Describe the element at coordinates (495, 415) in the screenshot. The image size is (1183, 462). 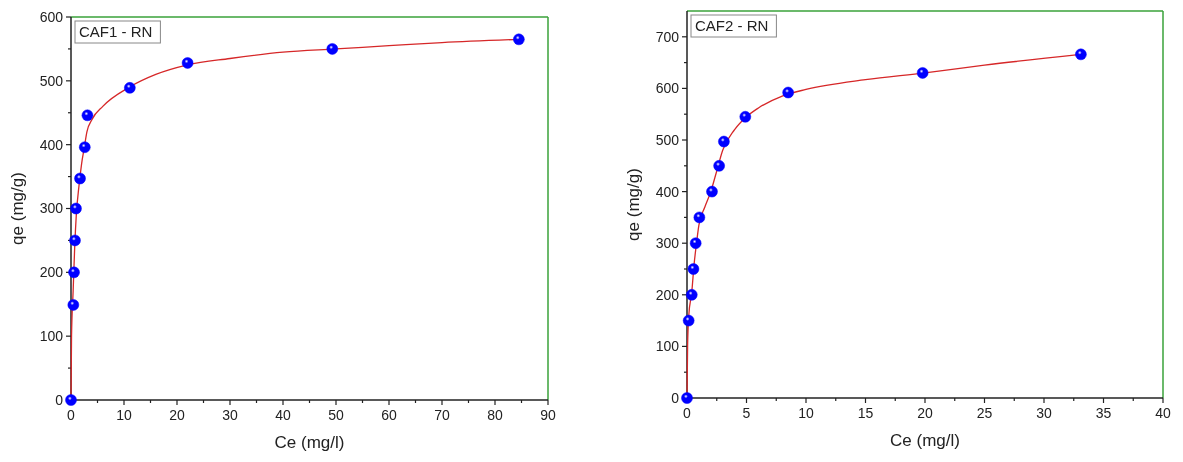
I see `x-tick-label: 80` at that location.